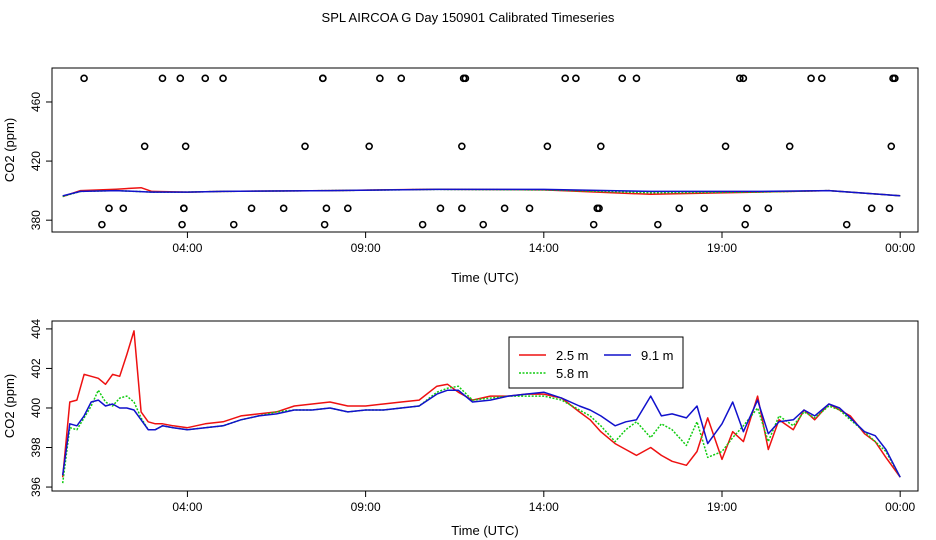 The image size is (936, 540). I want to click on top-x-axis: 04:00 09:00 14:00 19:00 00:00, so click(544, 243).